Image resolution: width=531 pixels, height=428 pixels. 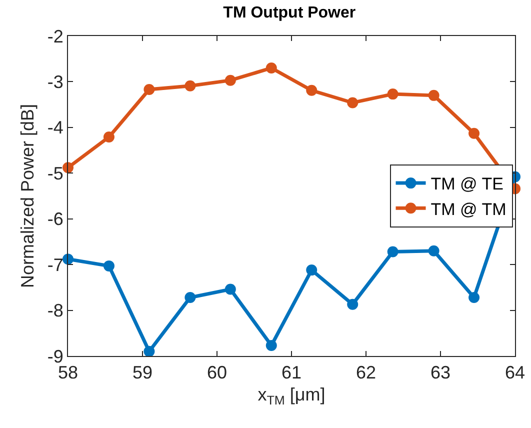 I want to click on x-tick-label: 62, so click(x=366, y=372).